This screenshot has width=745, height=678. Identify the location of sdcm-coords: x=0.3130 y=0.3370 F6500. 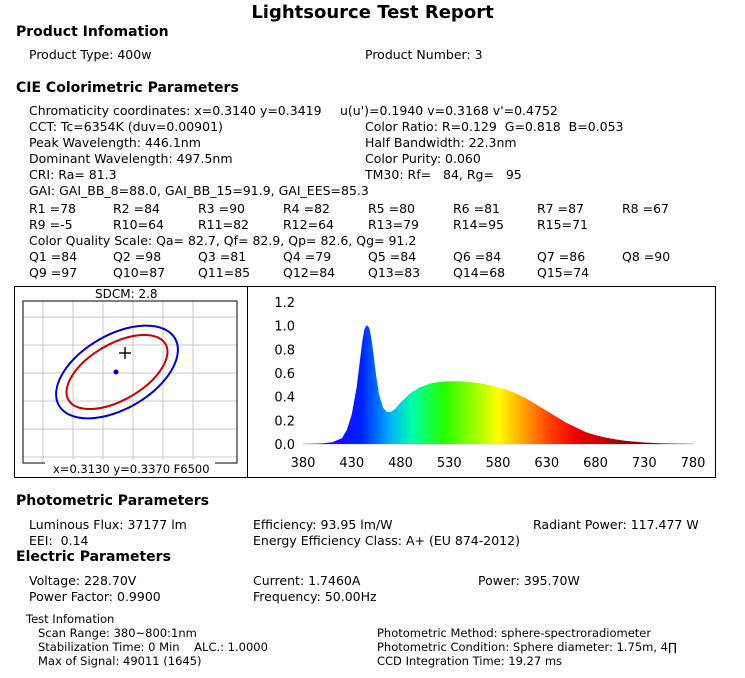
(131, 469).